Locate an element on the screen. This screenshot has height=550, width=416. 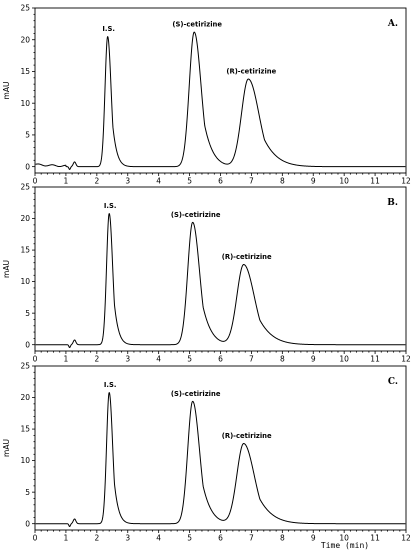
x-axis-label: Time (min) is located at coordinates (345, 545).